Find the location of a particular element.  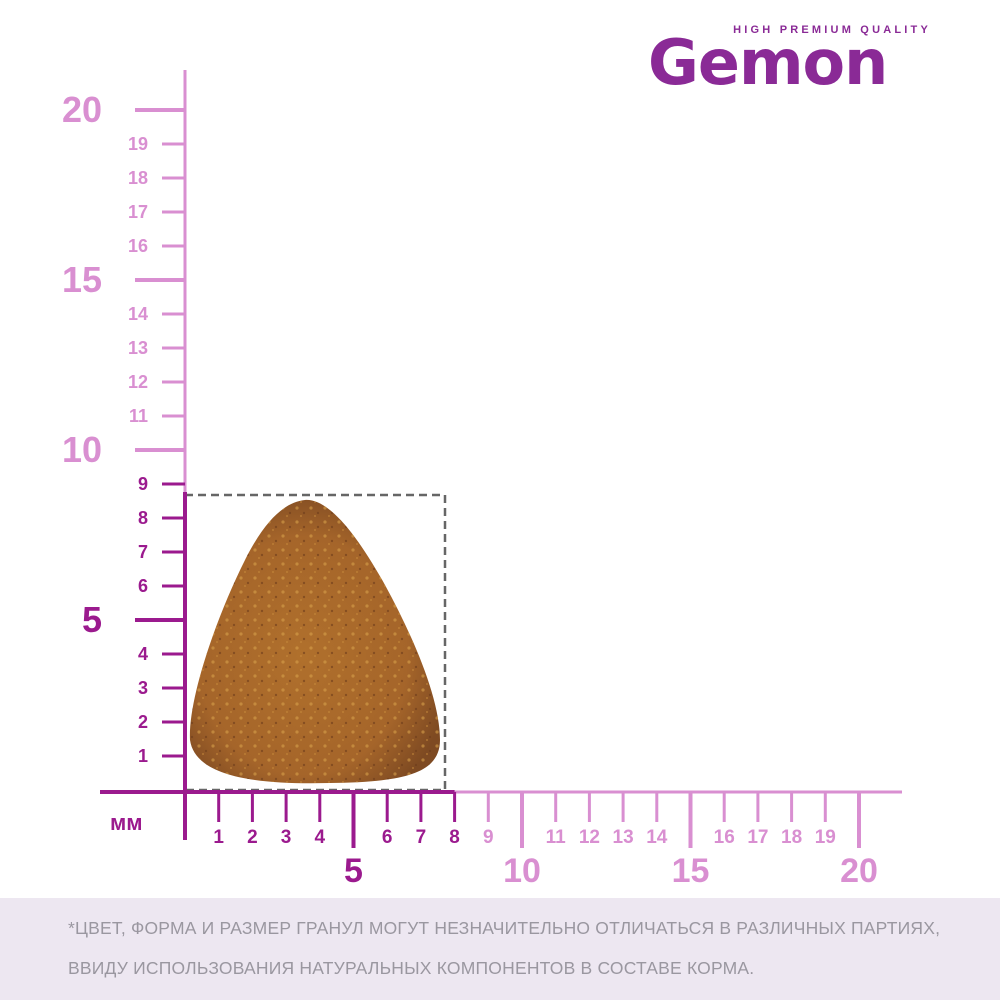

y-tick-label: 10 is located at coordinates (82, 449).